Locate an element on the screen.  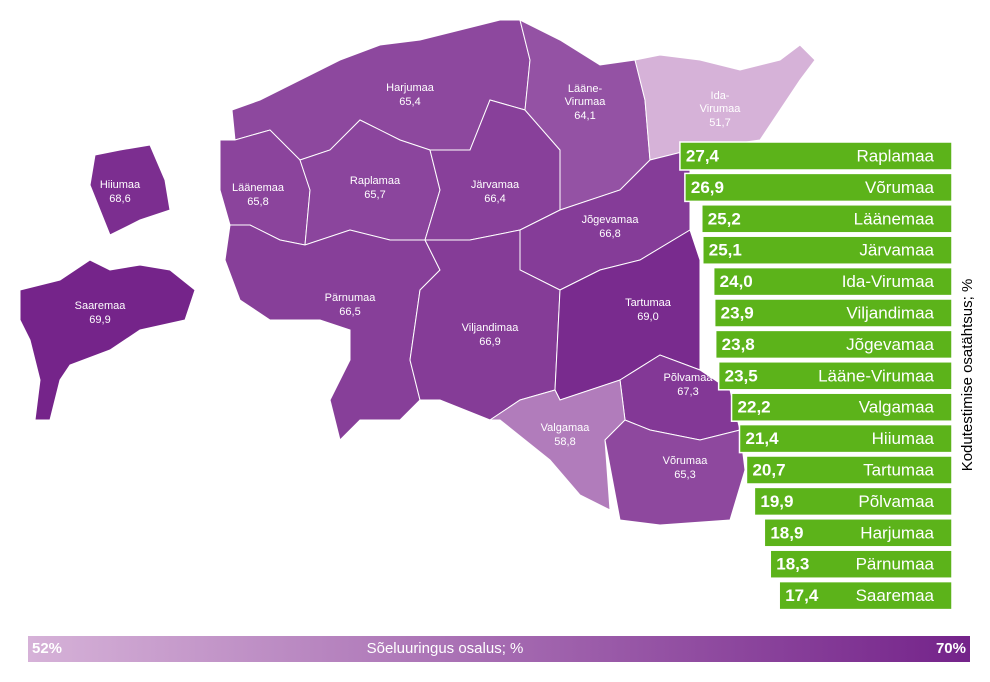
bar-value-label: 20,7 is located at coordinates (768, 469).